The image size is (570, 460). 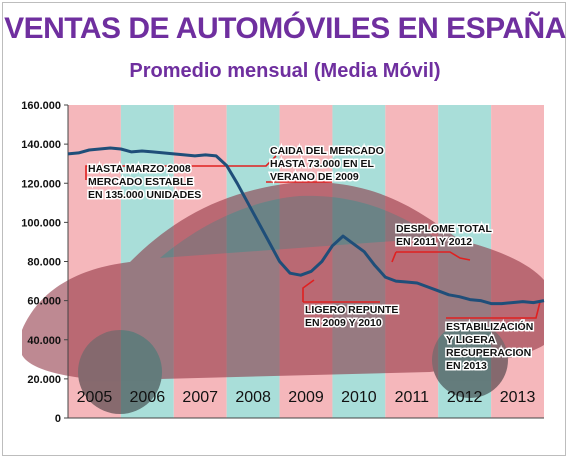 What do you see at coordinates (285, 28) in the screenshot?
I see `chart-title: VENTAS DE AUTOMÓVILES EN ESPAÑA` at bounding box center [285, 28].